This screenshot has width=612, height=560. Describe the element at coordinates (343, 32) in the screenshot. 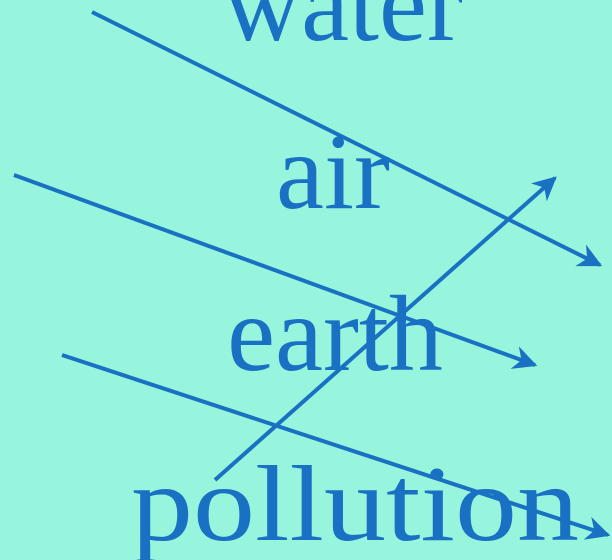

I see `word: water` at that location.